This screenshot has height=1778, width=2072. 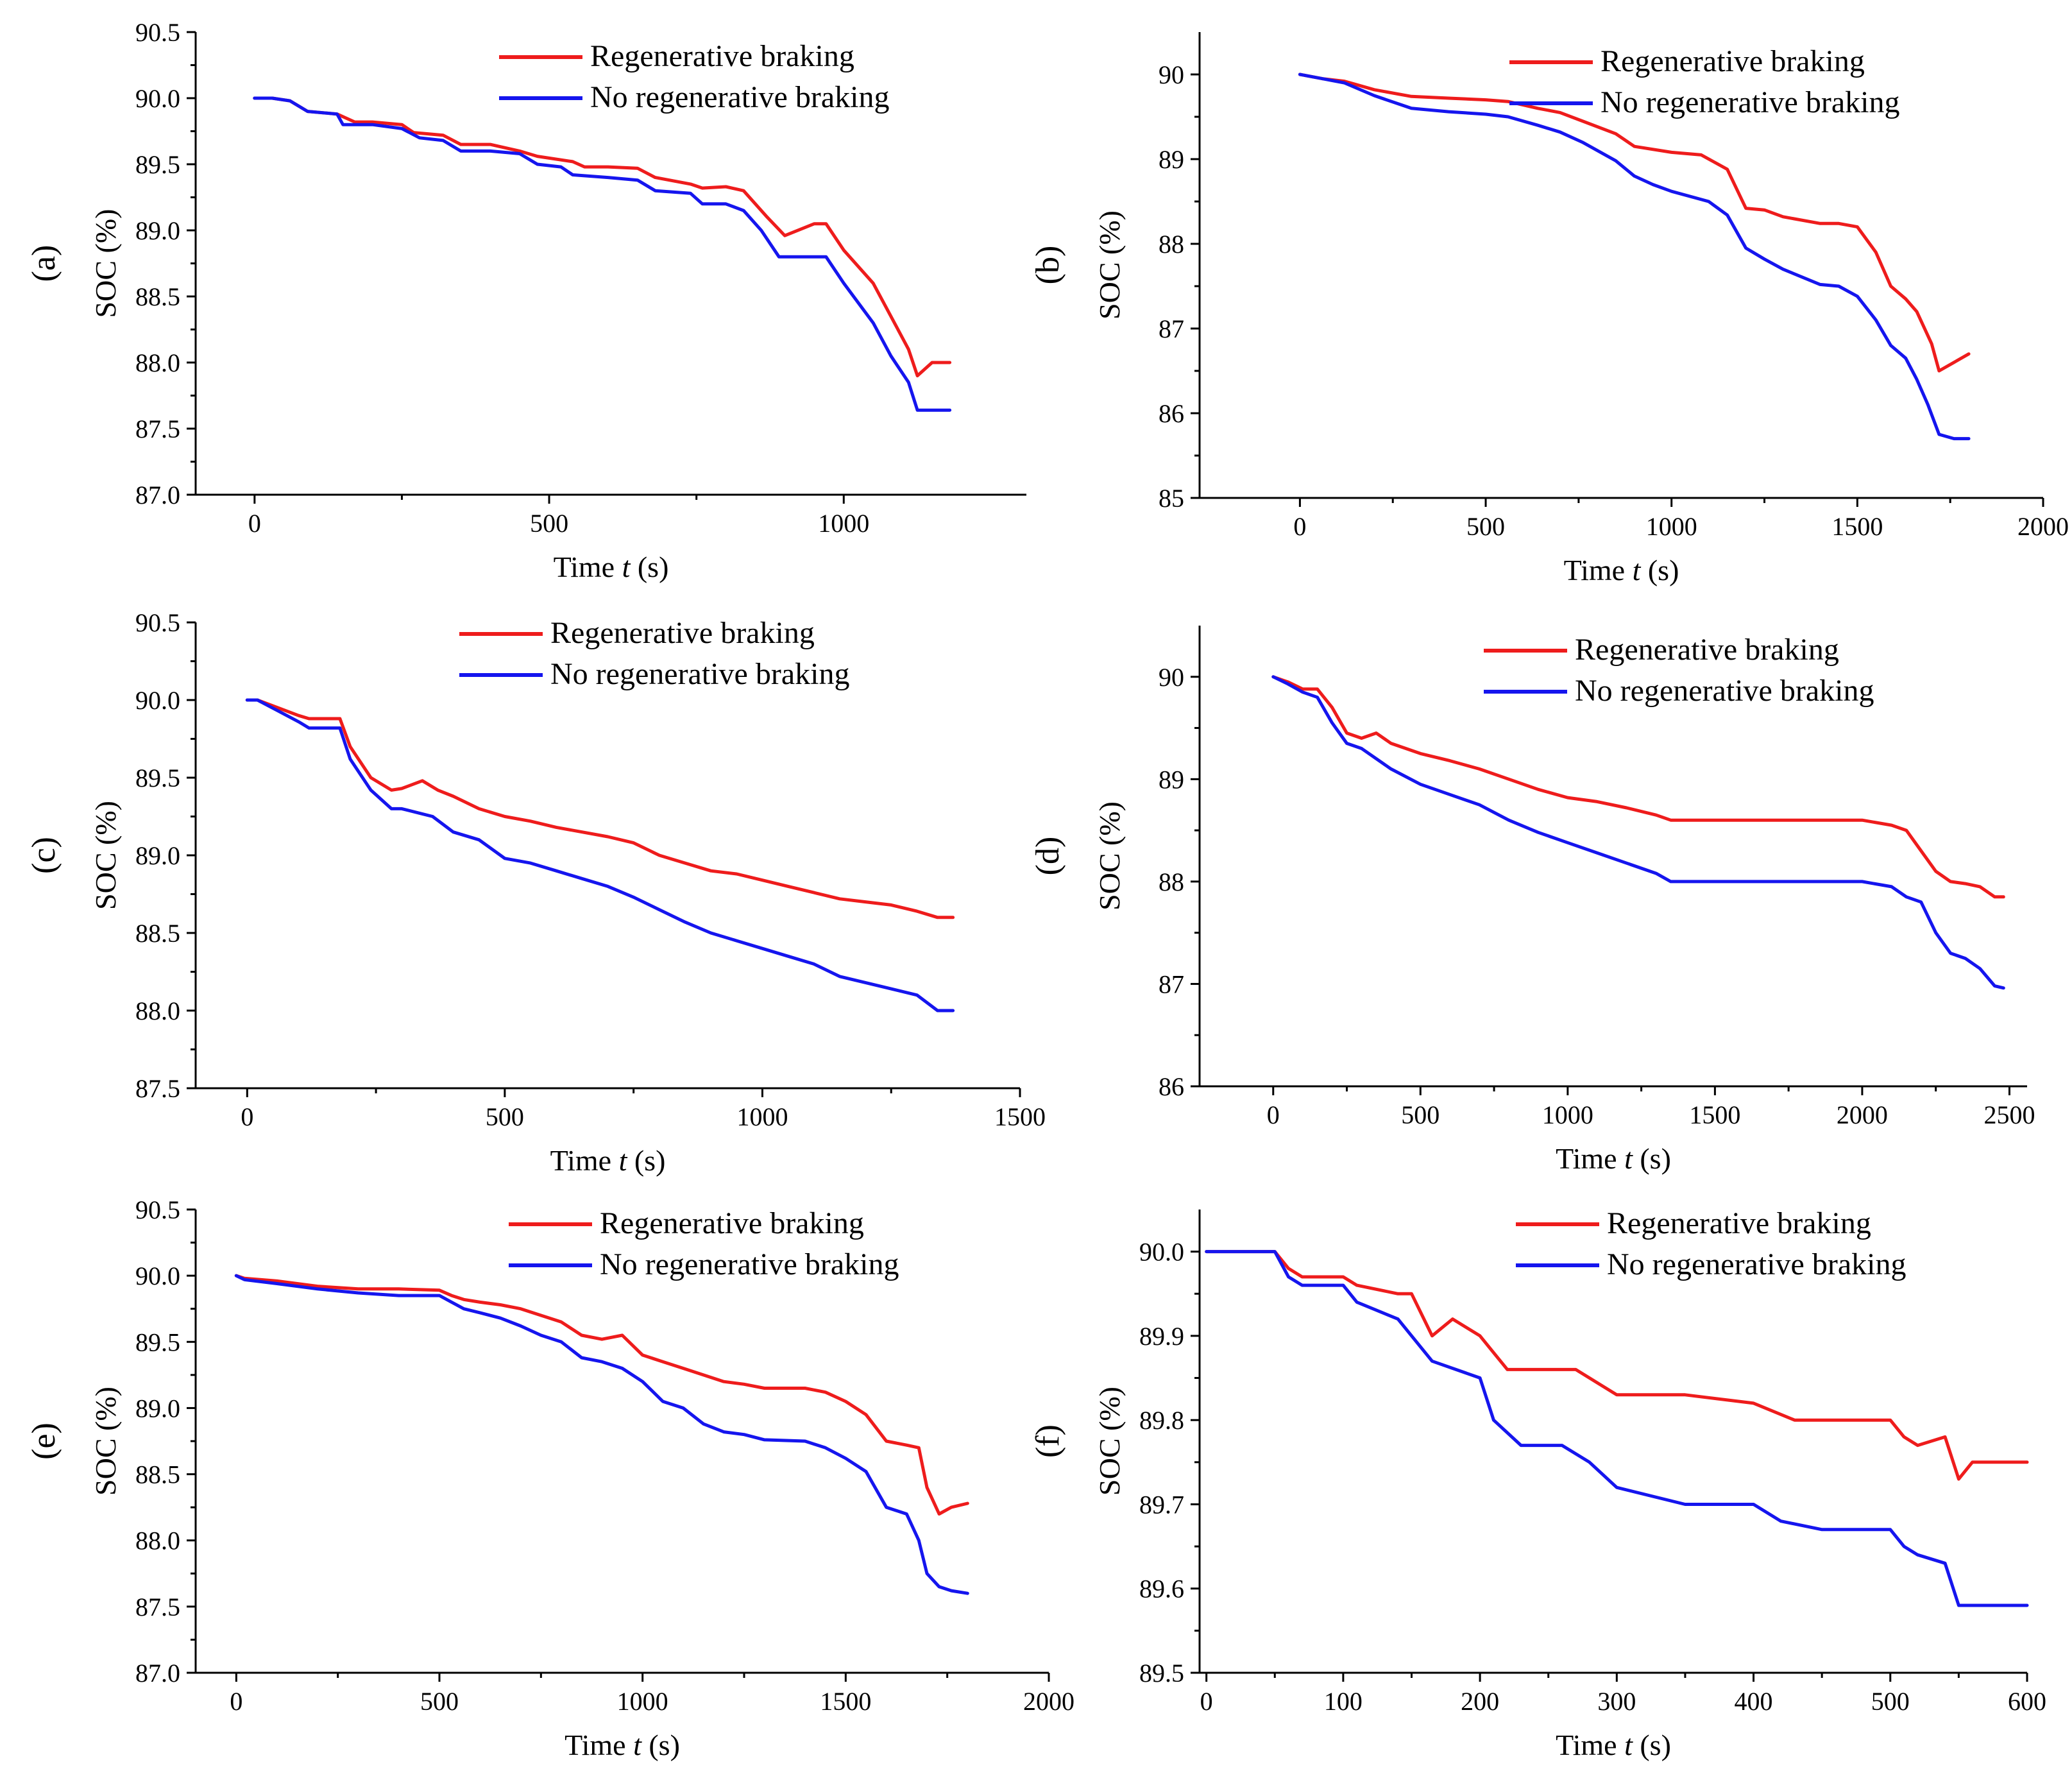 What do you see at coordinates (2009, 1114) in the screenshot?
I see `x-tick-label: 2500` at bounding box center [2009, 1114].